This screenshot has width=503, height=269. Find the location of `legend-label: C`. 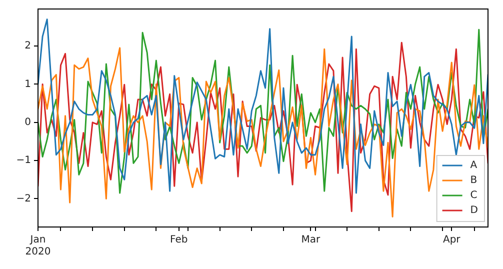

legend-label: C is located at coordinates (474, 196).